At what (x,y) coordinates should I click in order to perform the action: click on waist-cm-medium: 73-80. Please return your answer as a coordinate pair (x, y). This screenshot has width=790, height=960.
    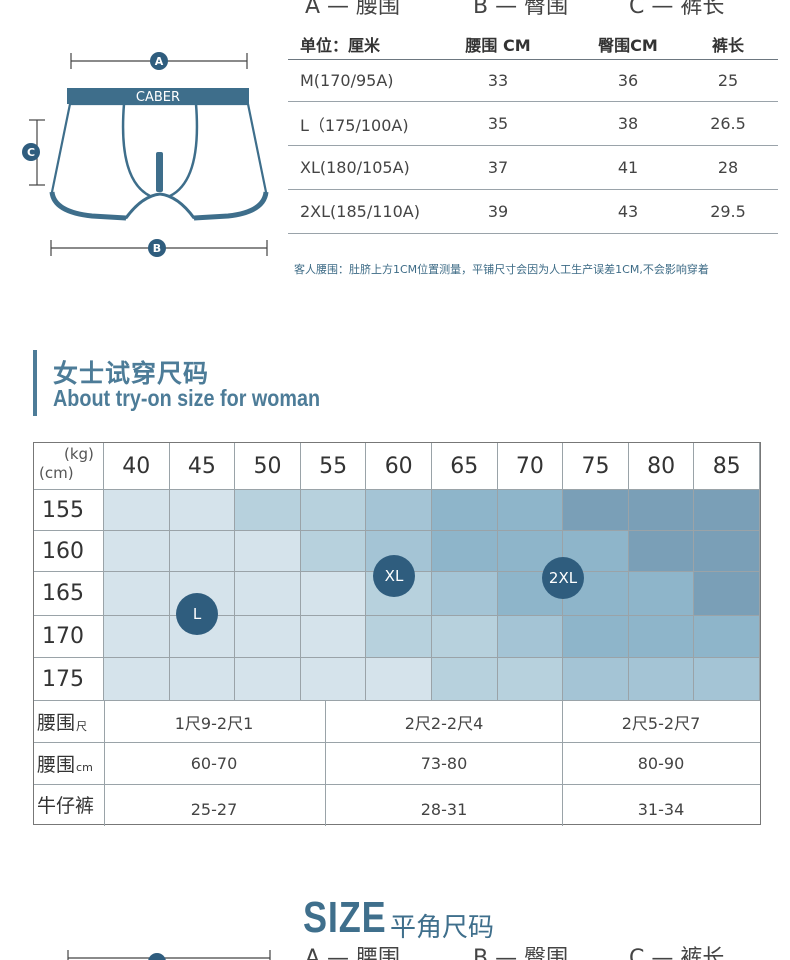
    Looking at the image, I should click on (444, 763).